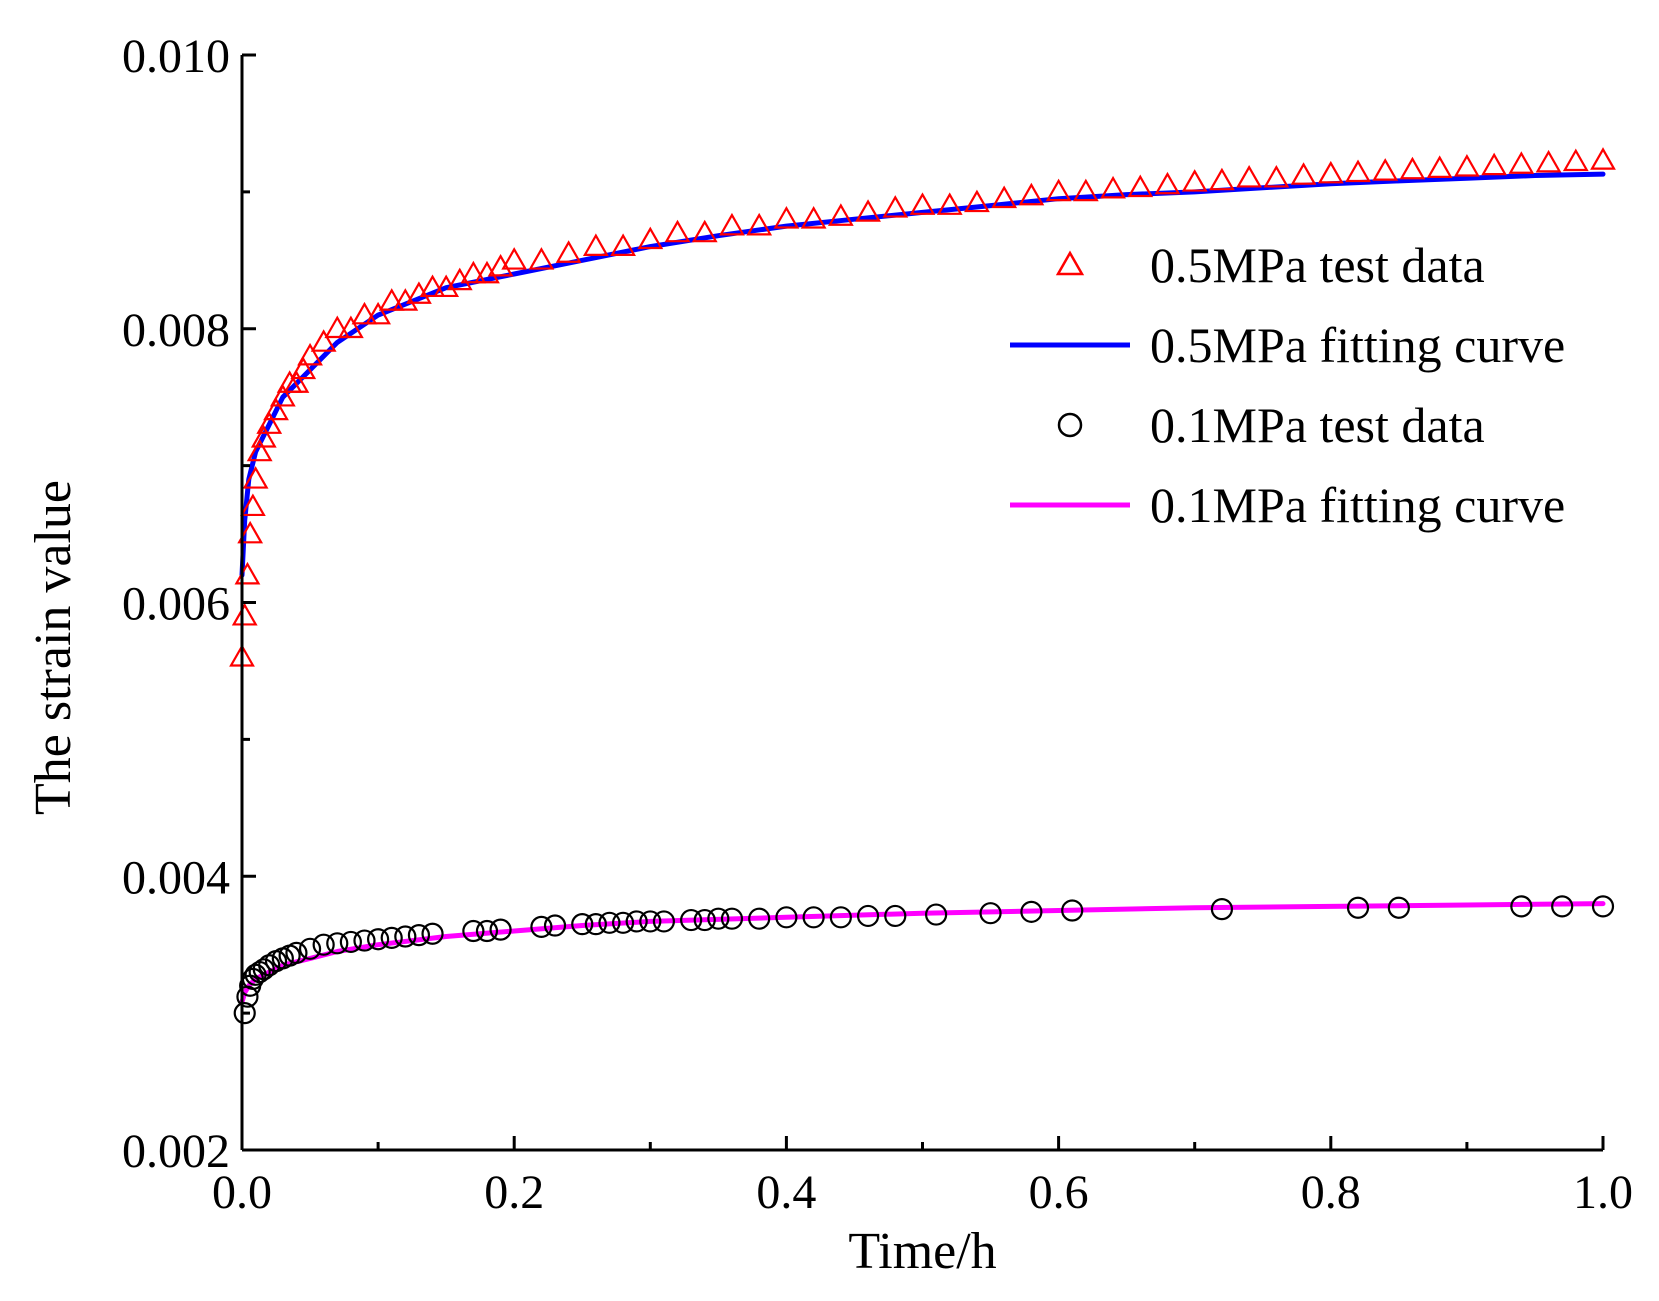 Image resolution: width=1659 pixels, height=1301 pixels. I want to click on y-tick-label: 0.010, so click(176, 56).